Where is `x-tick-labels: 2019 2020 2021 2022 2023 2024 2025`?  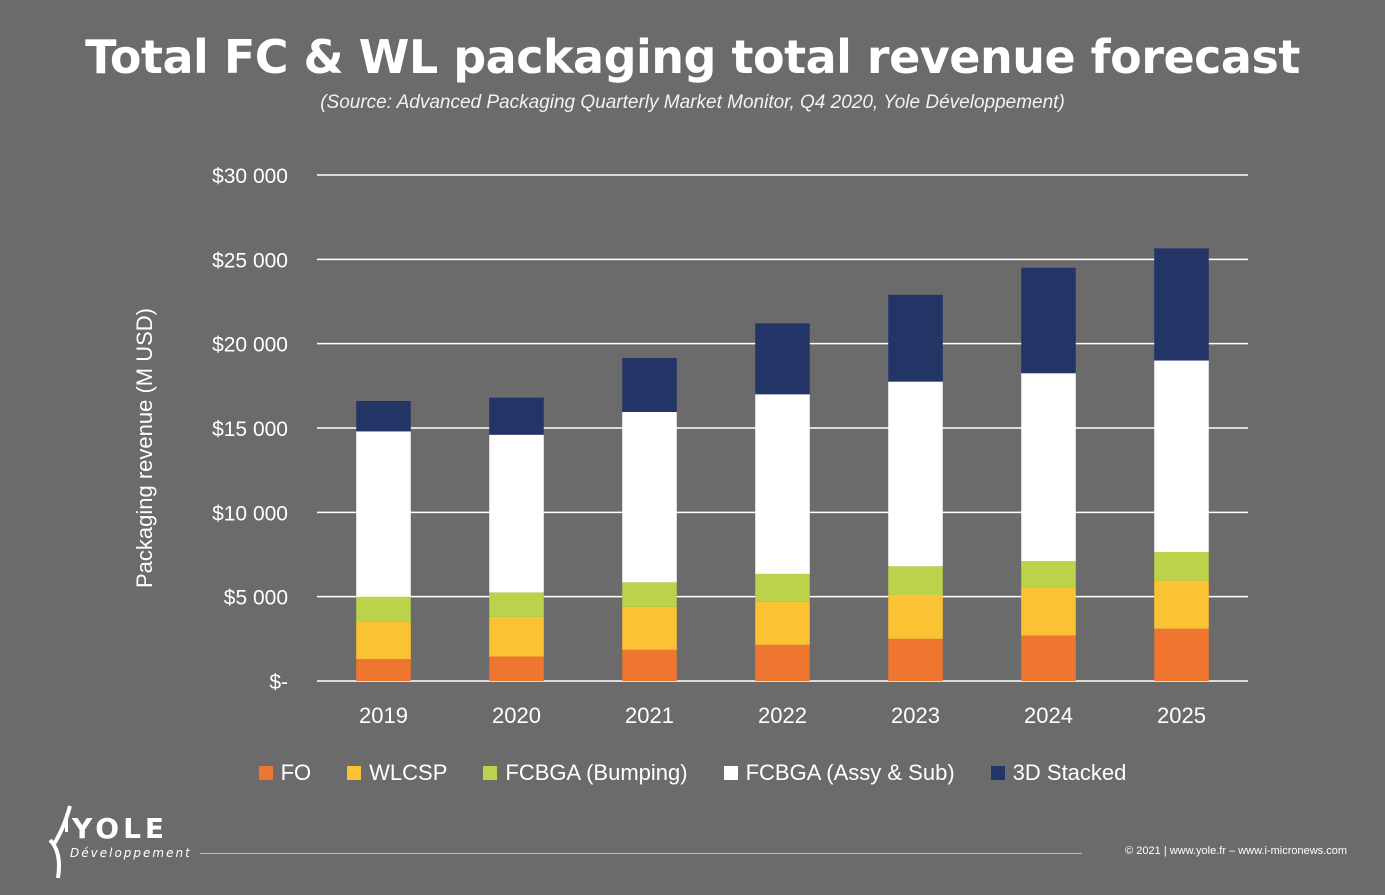
x-tick-labels: 2019 2020 2021 2022 2023 2024 2025 is located at coordinates (782, 715).